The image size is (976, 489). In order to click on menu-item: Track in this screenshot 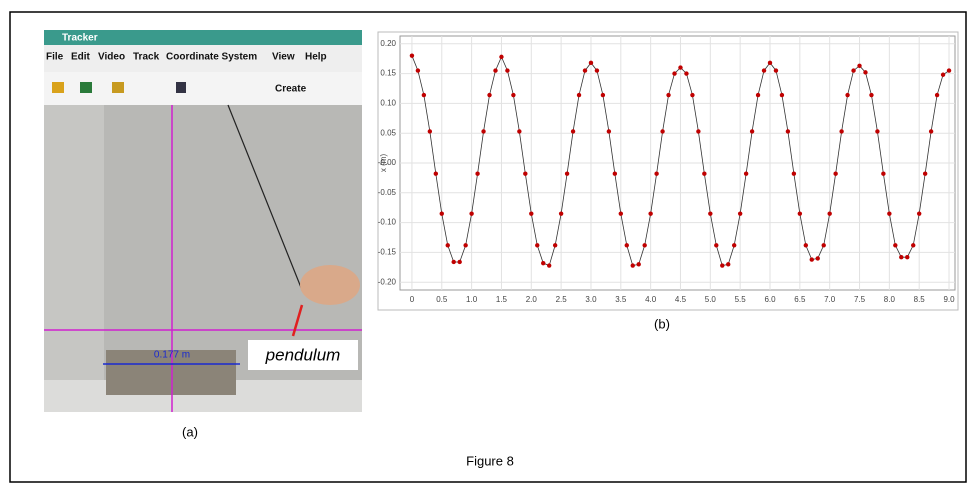, I will do `click(146, 57)`.